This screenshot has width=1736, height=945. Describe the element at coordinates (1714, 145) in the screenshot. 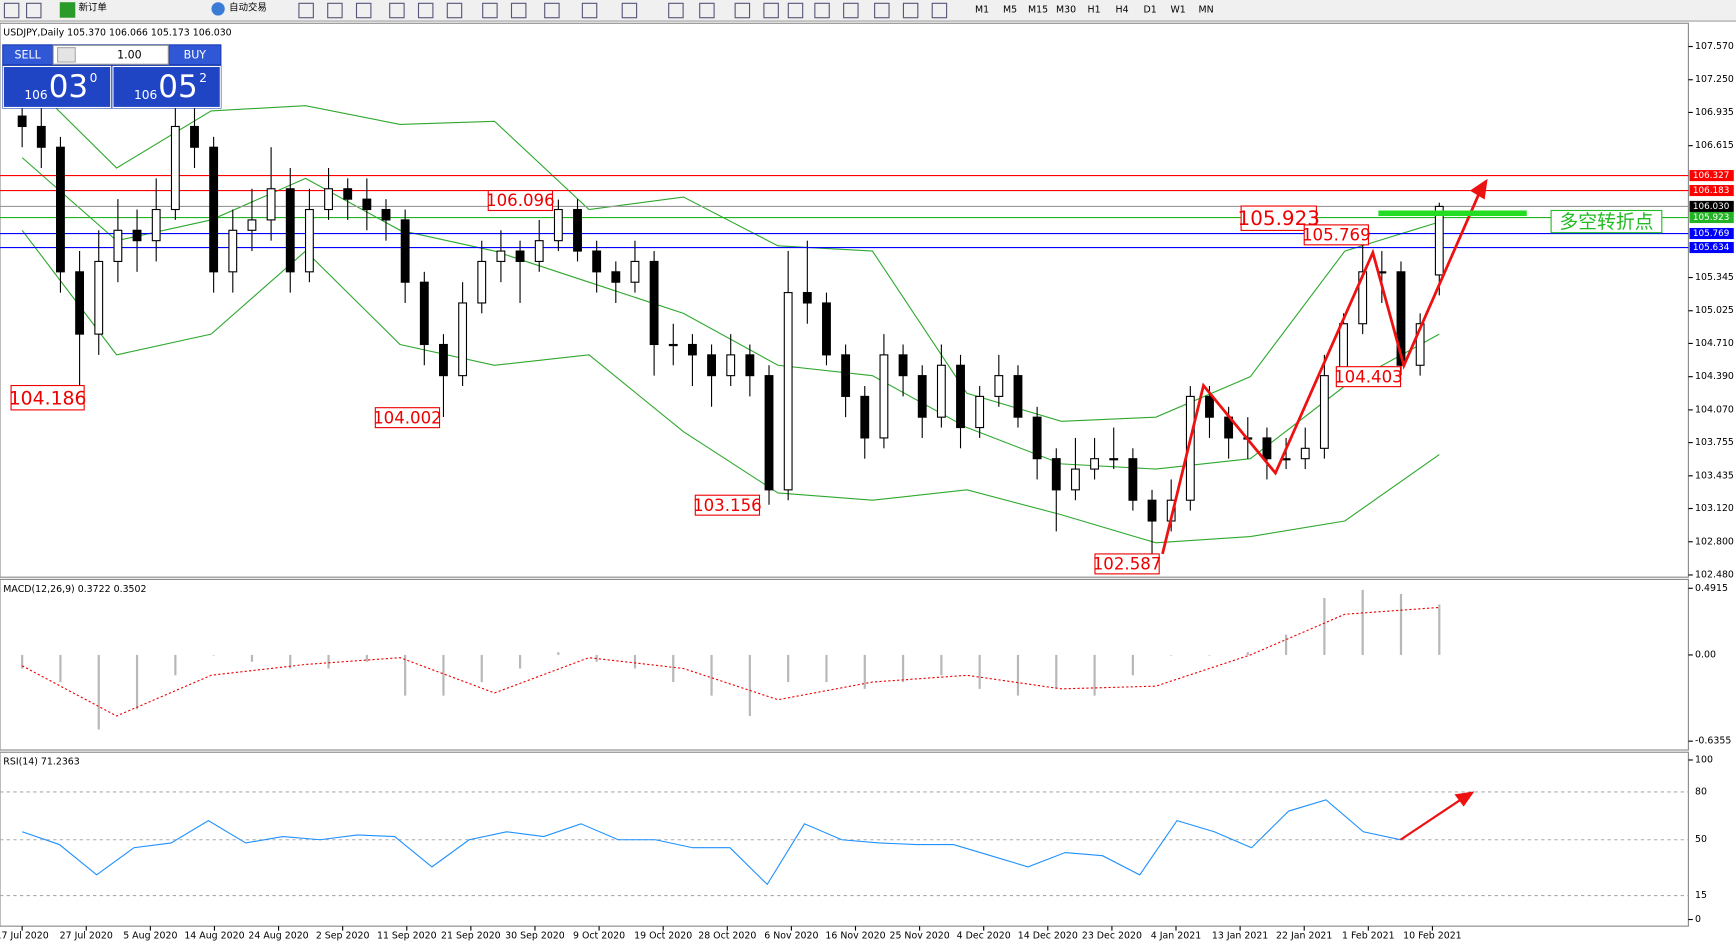

I see `price-tick-label: 106.615` at that location.